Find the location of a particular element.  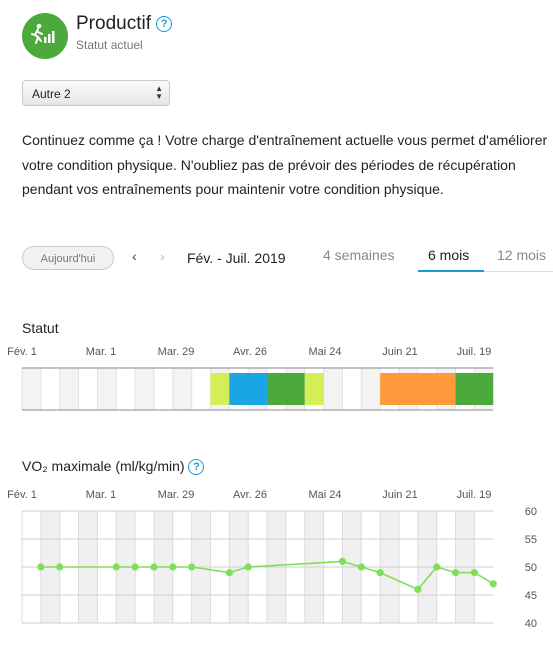

tab-4-weeks: 4 semaines is located at coordinates (359, 255).